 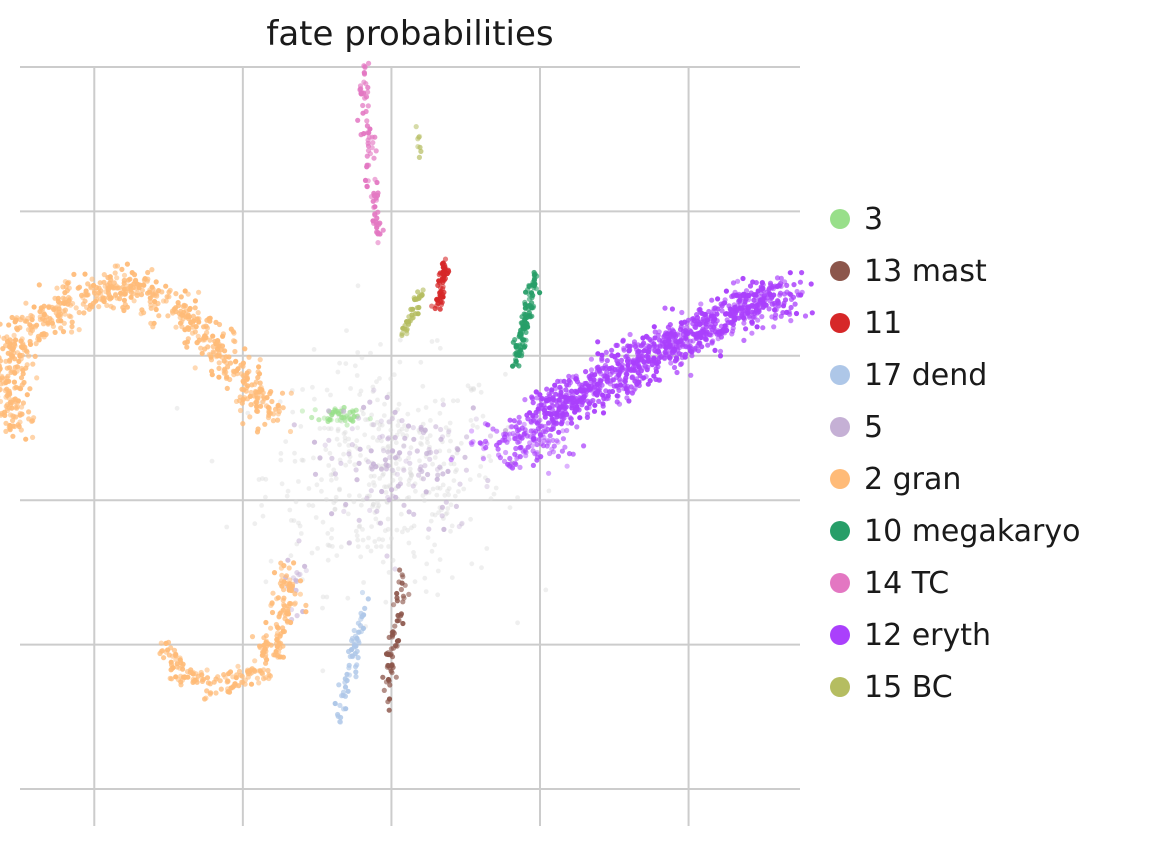 I want to click on point-14-tc, so click(x=373, y=143).